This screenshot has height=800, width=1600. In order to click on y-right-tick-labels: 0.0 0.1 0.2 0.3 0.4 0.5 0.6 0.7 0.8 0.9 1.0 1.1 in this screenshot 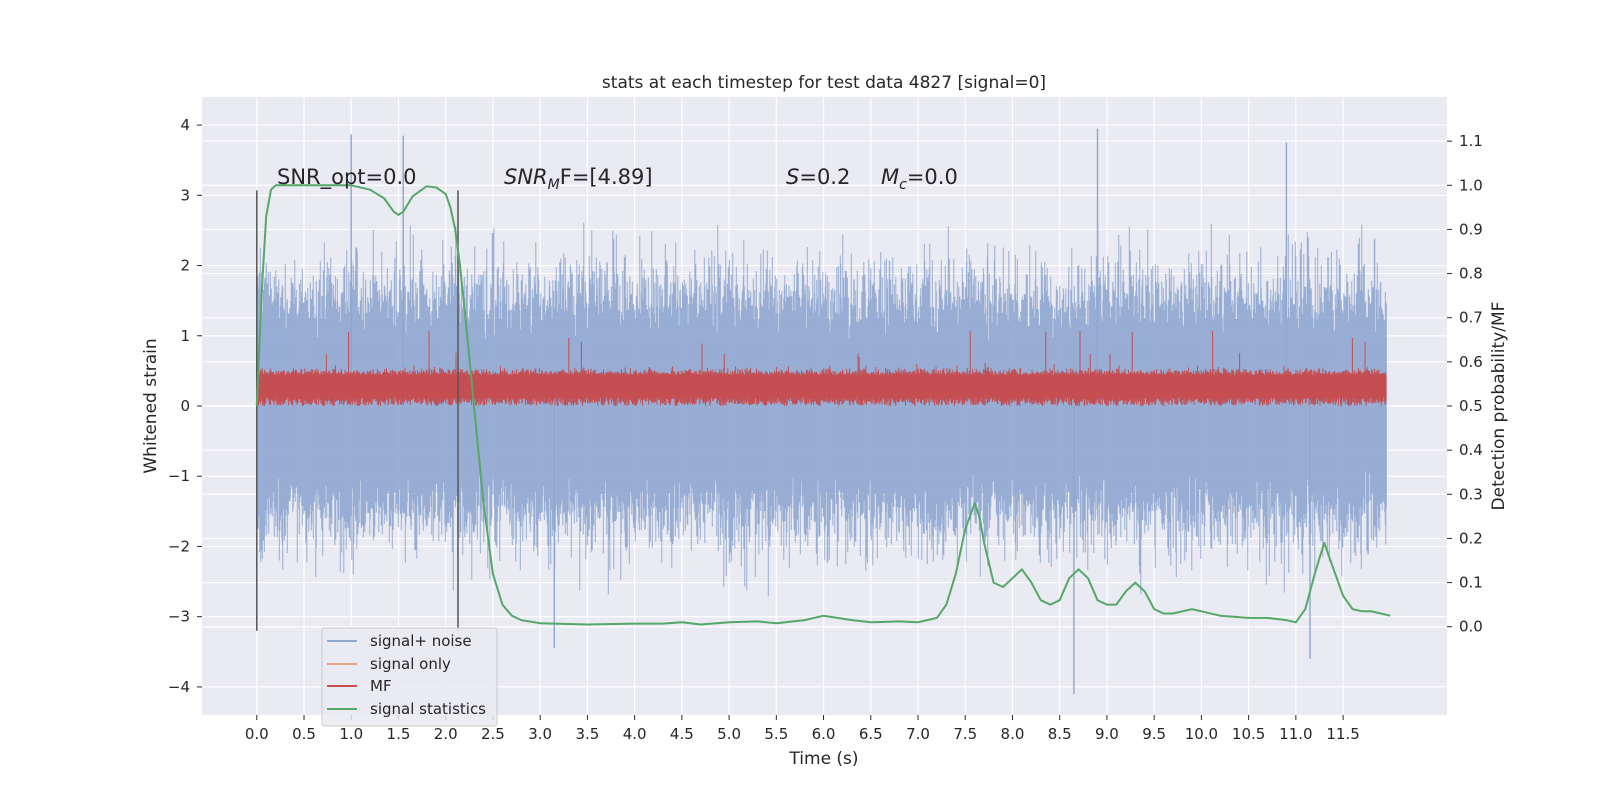, I will do `click(1465, 384)`.